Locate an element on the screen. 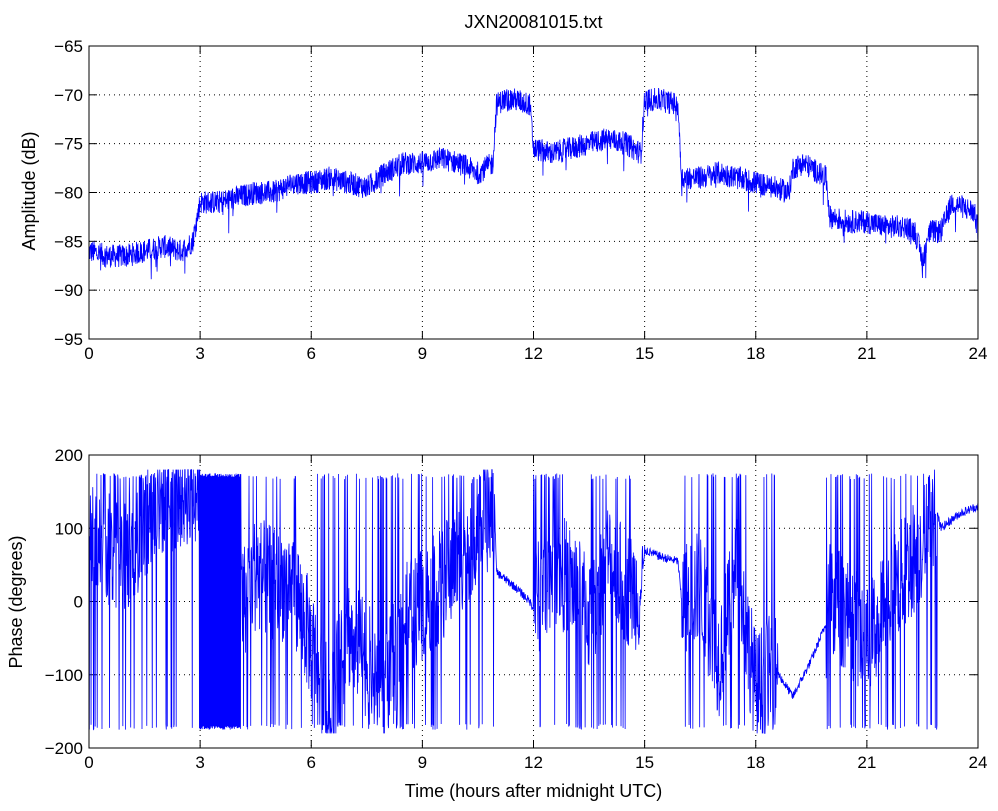 Image resolution: width=998 pixels, height=811 pixels. y-tick-label: −75 is located at coordinates (68, 144).